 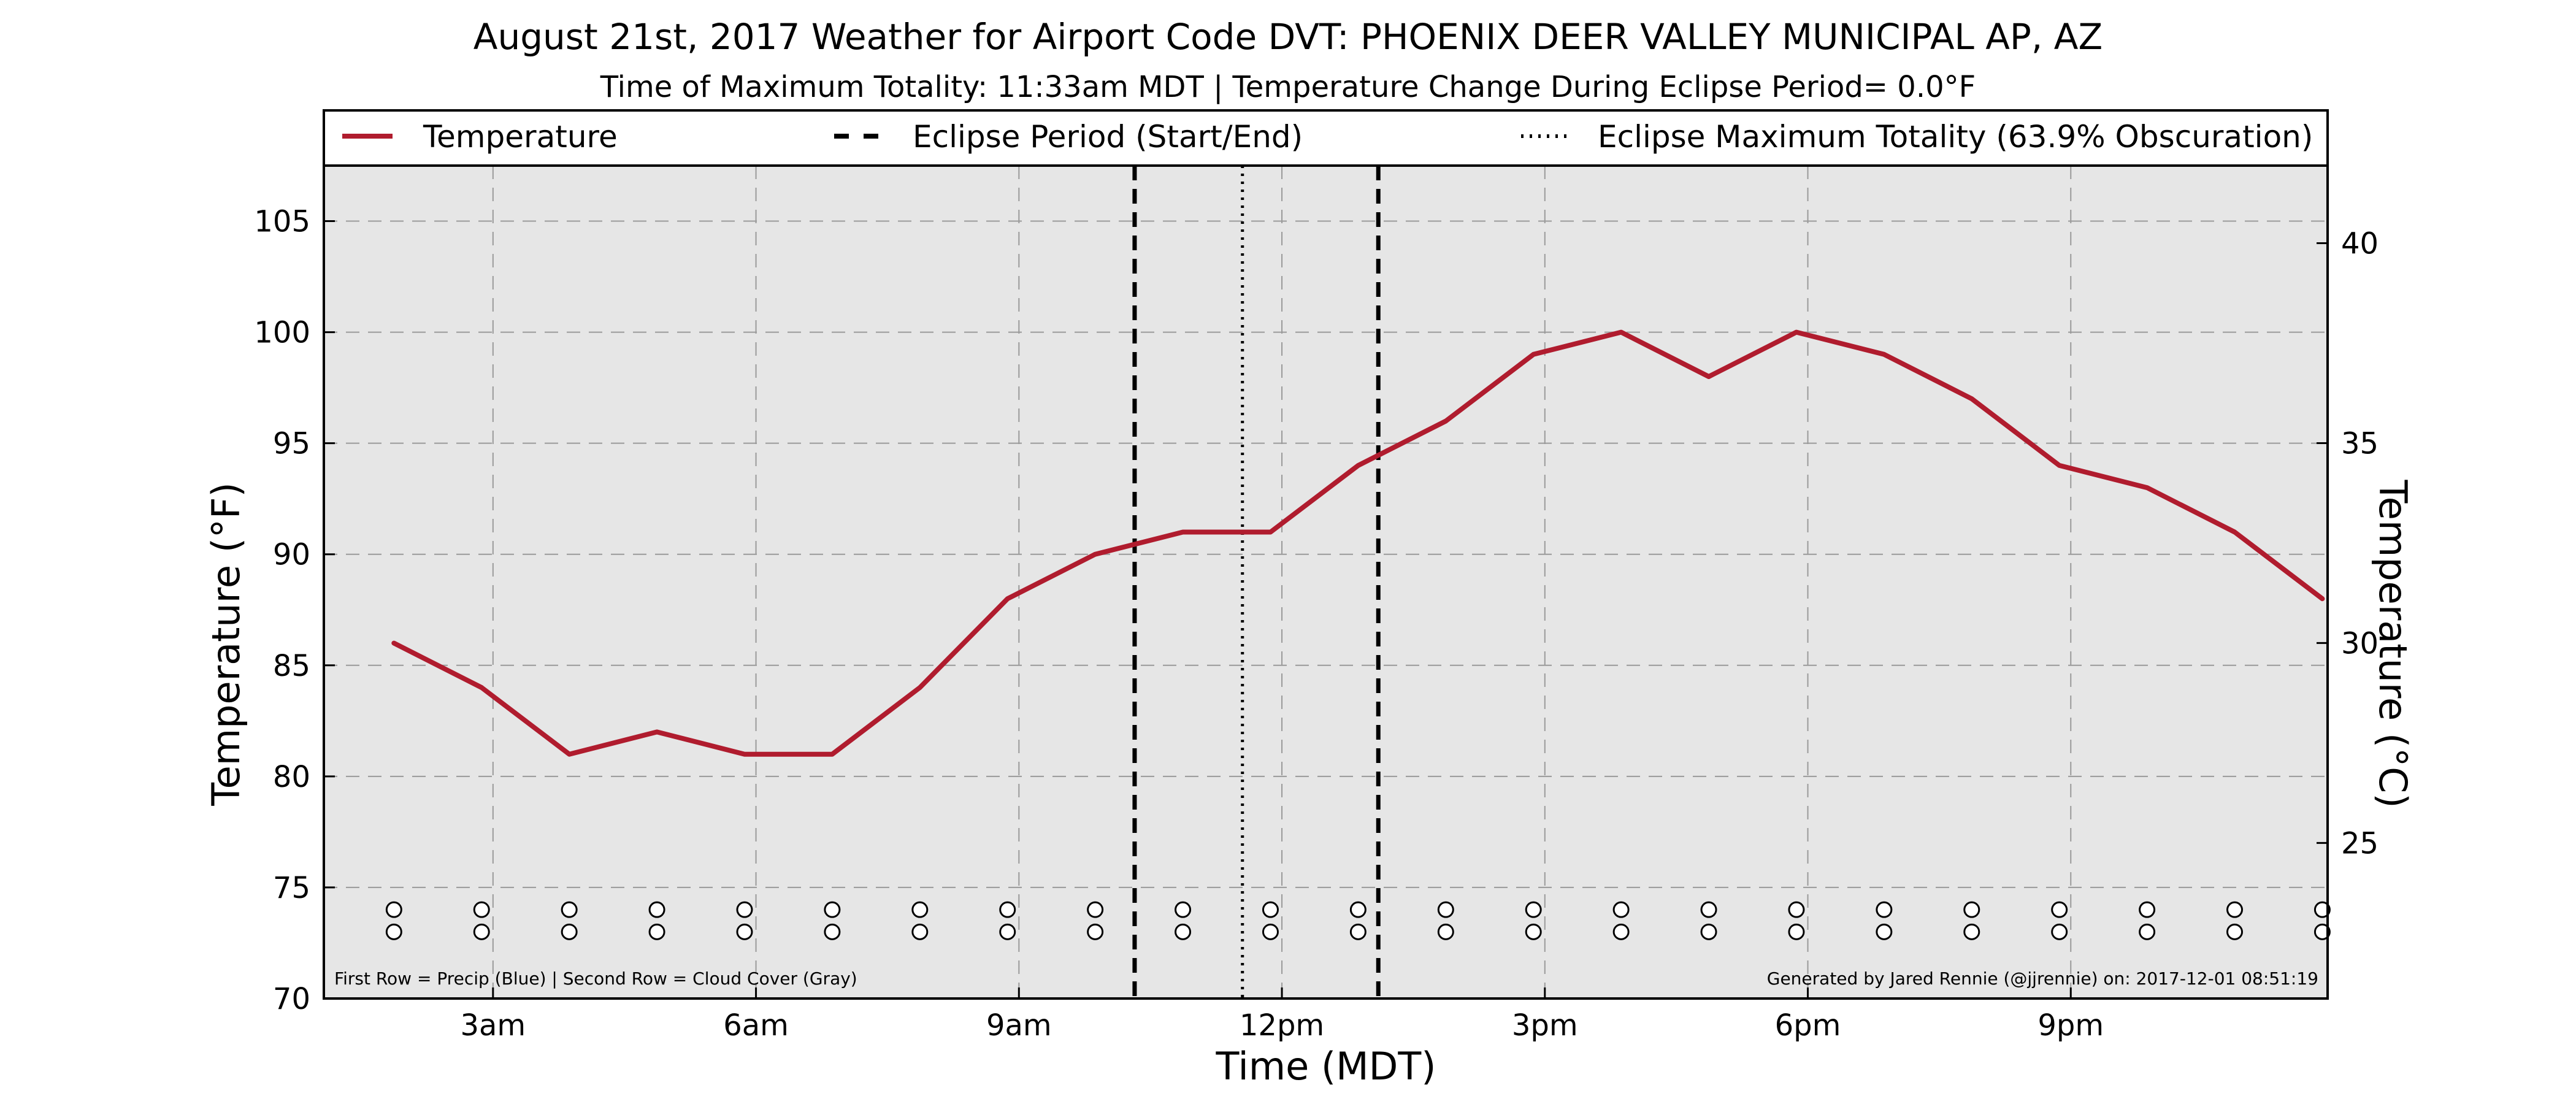 What do you see at coordinates (282, 333) in the screenshot?
I see `y-tick-label: 100` at bounding box center [282, 333].